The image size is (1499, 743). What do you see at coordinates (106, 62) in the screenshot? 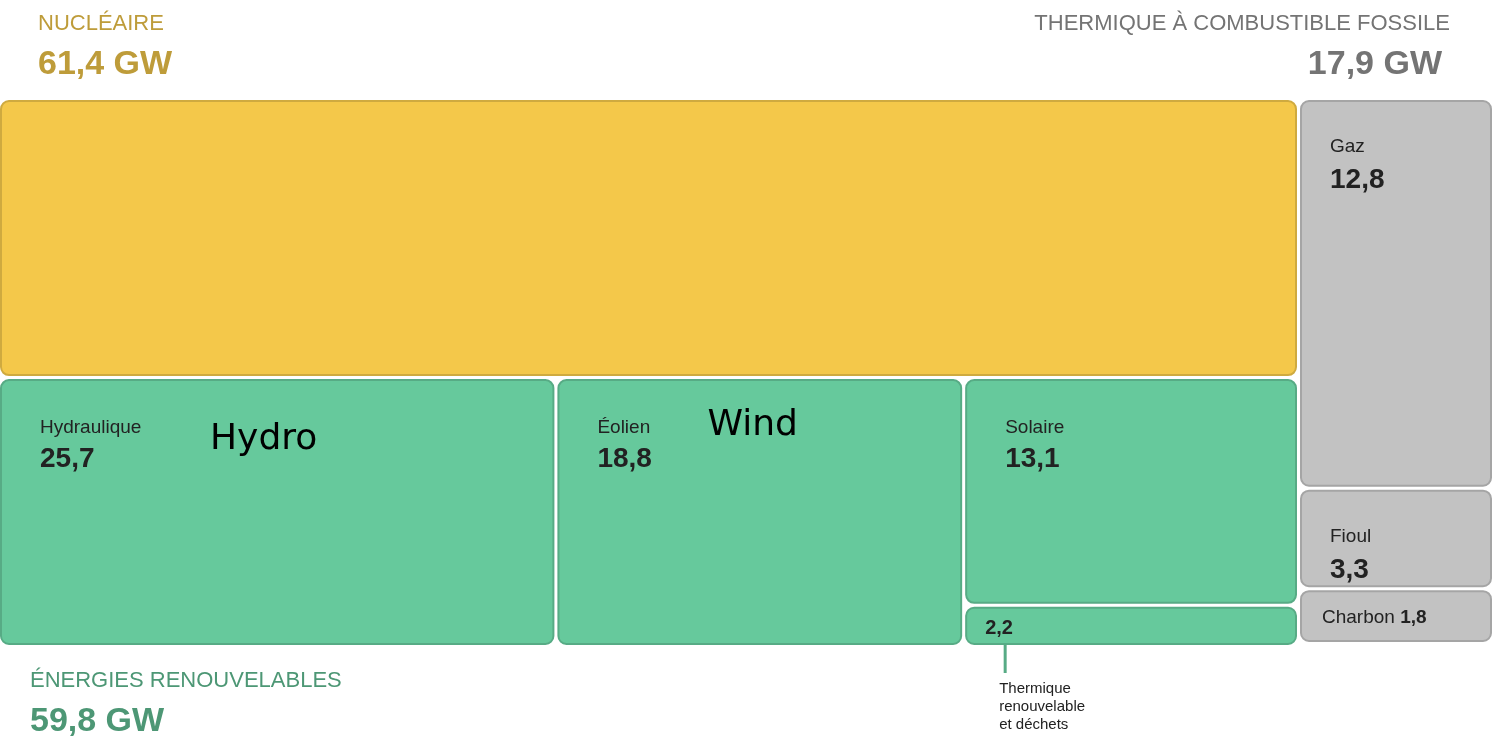
I see `data-label: 61,4 GW` at bounding box center [106, 62].